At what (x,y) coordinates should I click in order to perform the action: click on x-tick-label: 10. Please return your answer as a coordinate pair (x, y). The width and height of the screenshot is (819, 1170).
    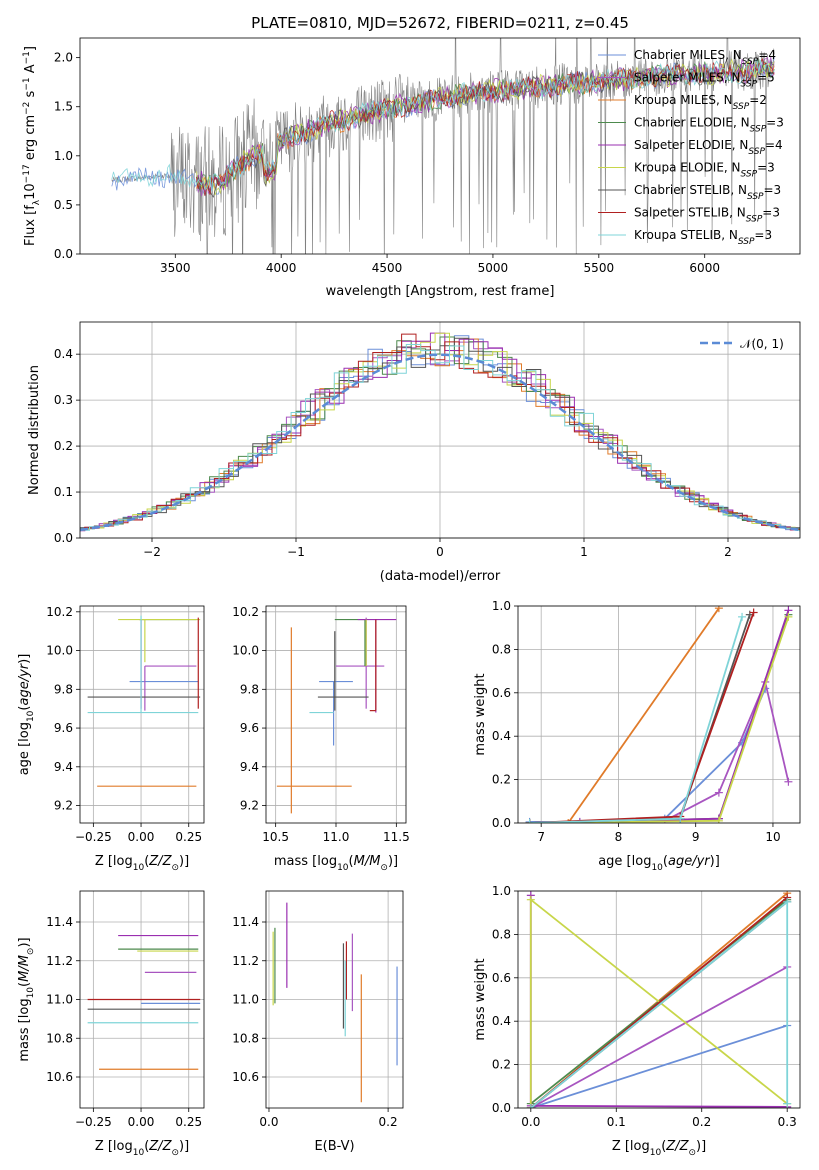
    Looking at the image, I should click on (772, 837).